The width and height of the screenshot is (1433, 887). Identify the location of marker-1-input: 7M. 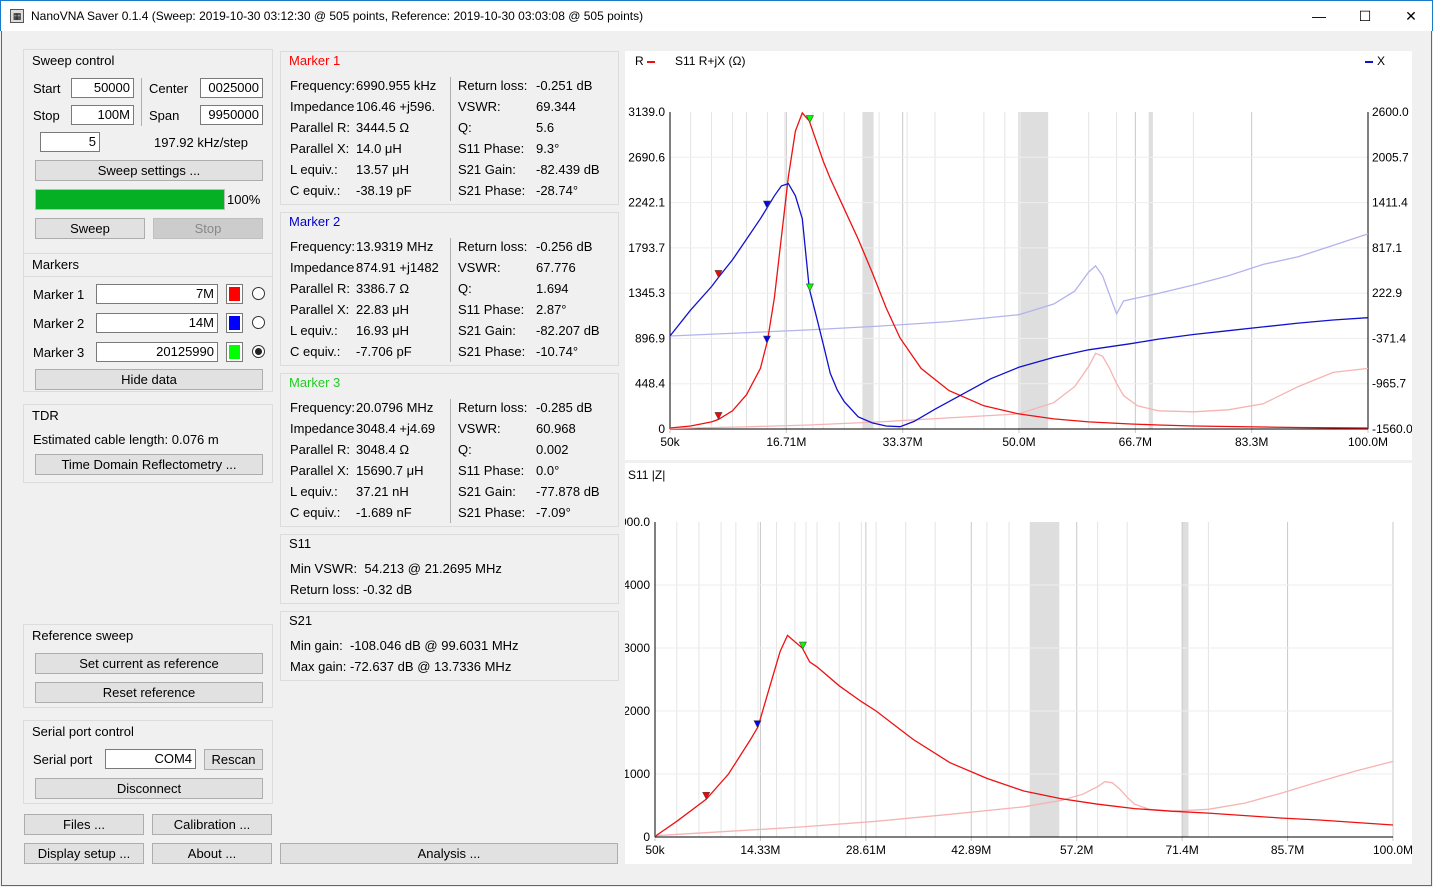
(157, 294).